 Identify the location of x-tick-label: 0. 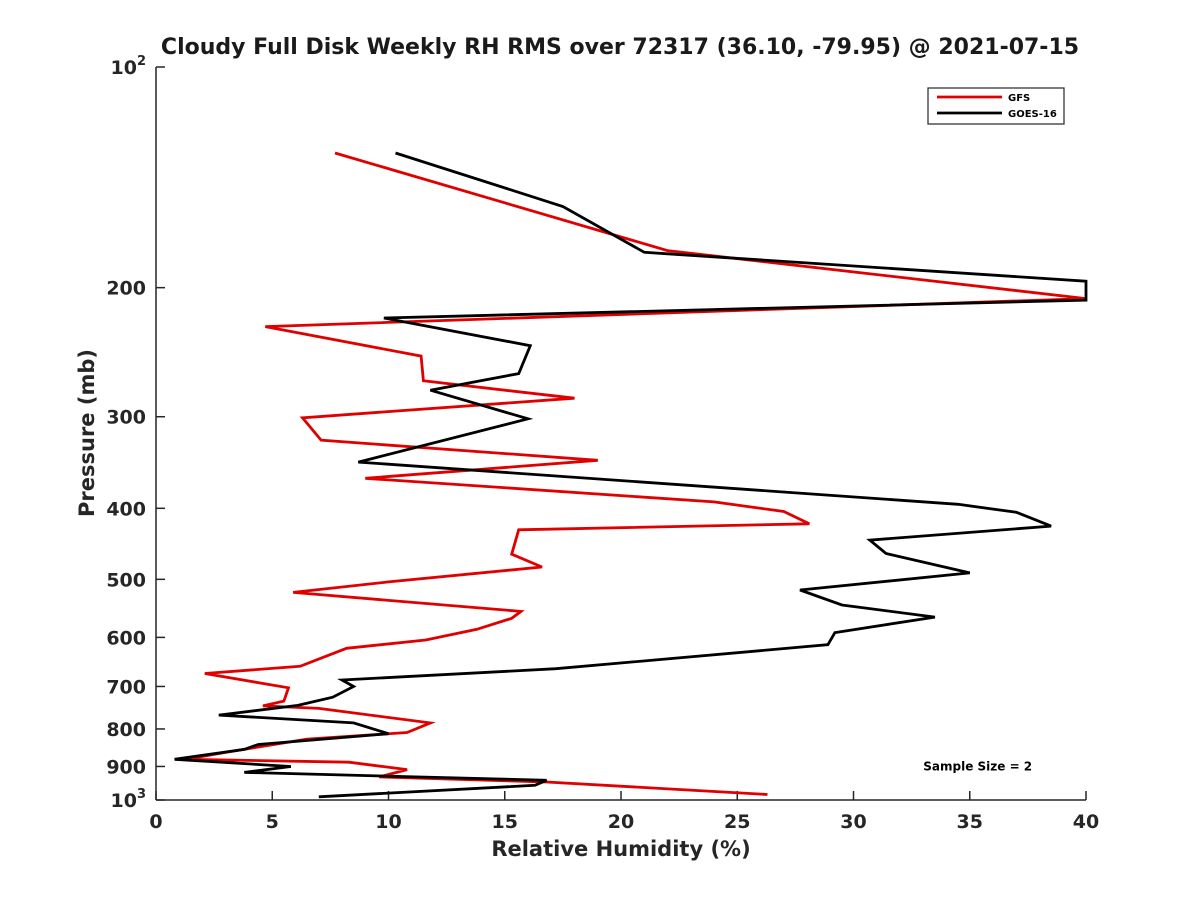
(155, 822).